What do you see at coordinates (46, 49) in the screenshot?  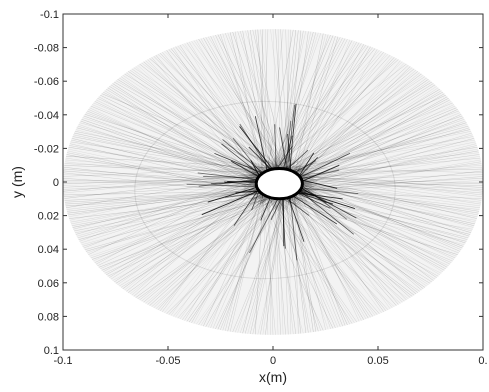 I see `y-tick-label: -0.08` at bounding box center [46, 49].